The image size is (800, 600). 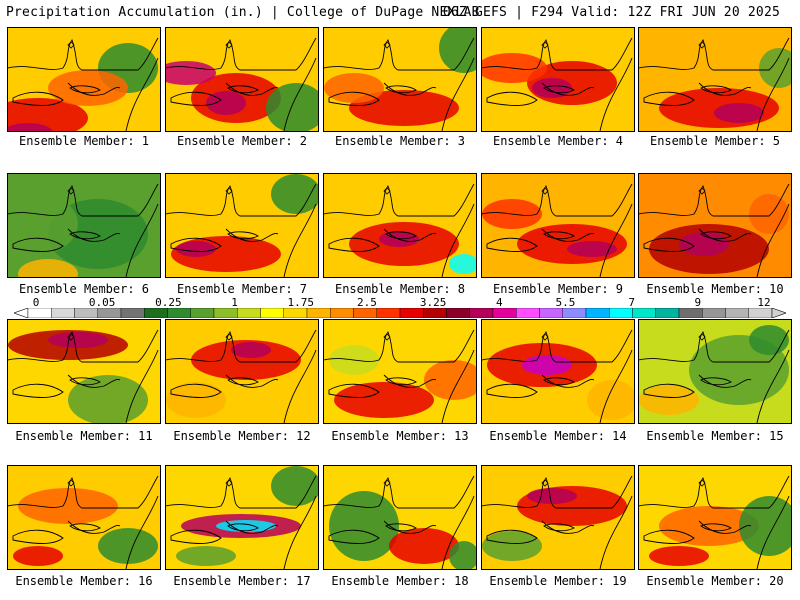 I want to click on colorbar-tick-label: 1, so click(x=234, y=302).